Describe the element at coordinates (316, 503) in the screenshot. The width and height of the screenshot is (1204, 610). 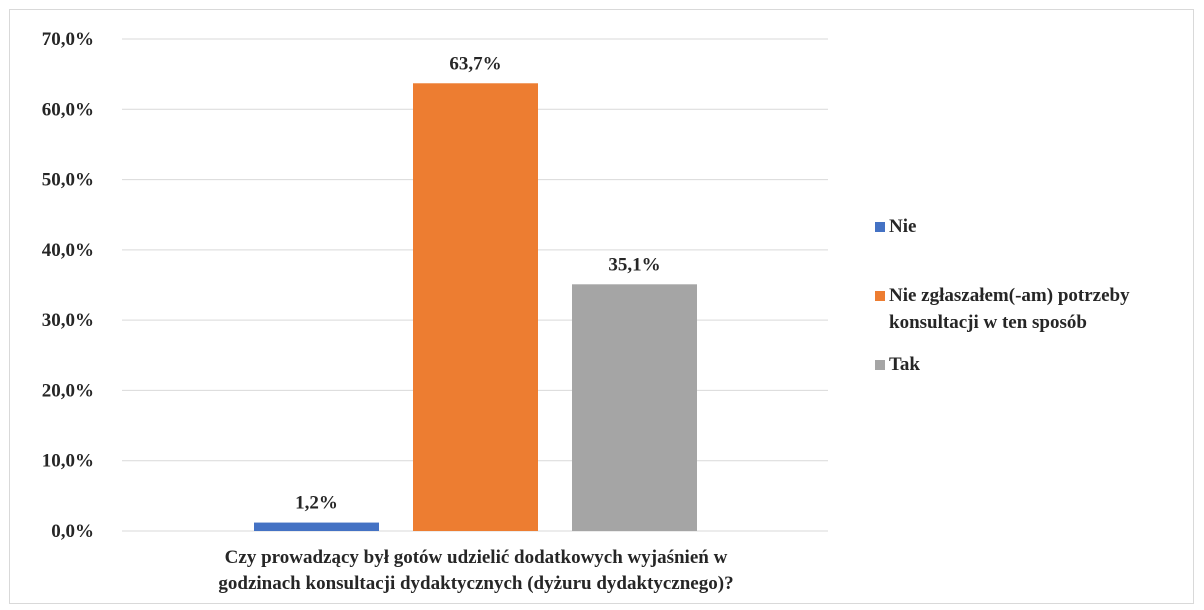
I see `data-label: 1,2%` at that location.